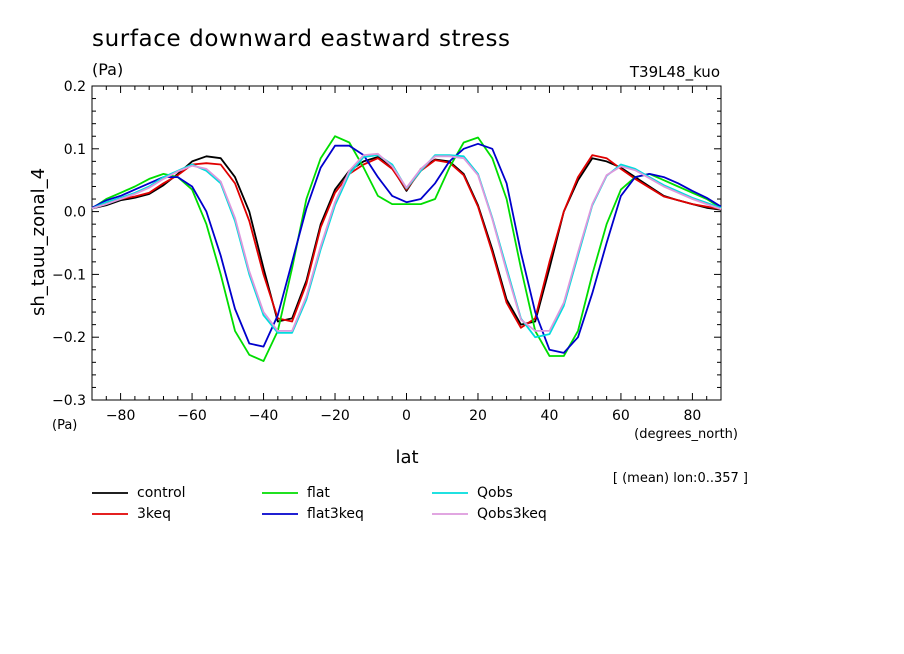 This screenshot has width=904, height=654. Describe the element at coordinates (319, 503) in the screenshot. I see `legend: control 3keq flat flat3keq Qobs Qobs3keq` at that location.